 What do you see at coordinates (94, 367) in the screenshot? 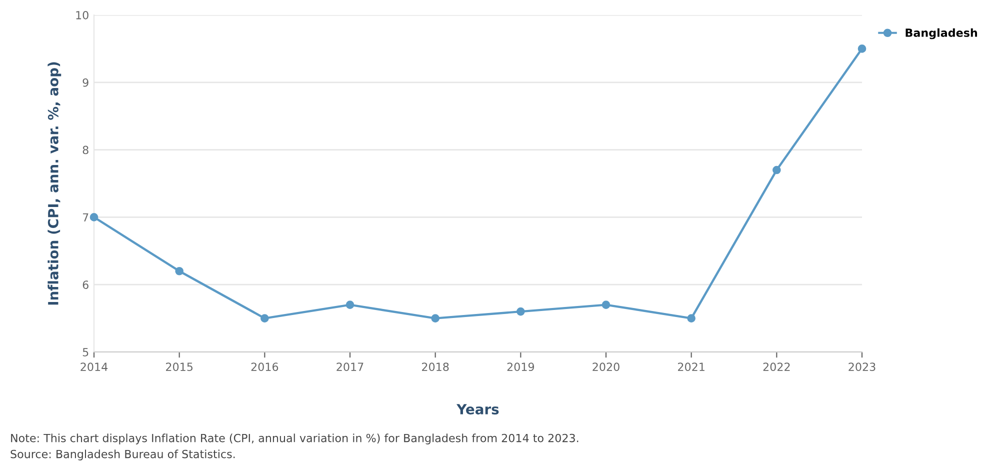
I see `x-tick-label: 2014` at bounding box center [94, 367].